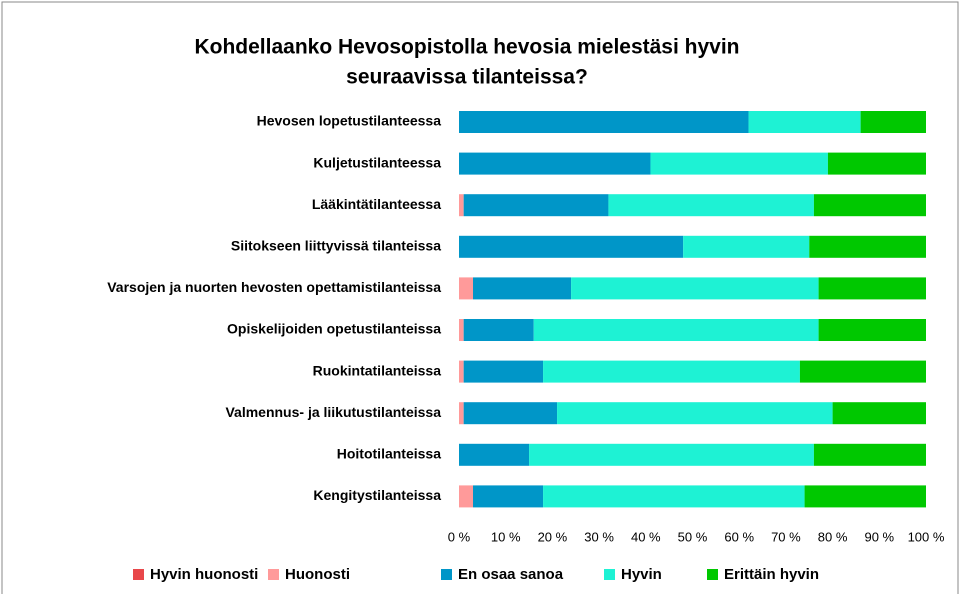  Describe the element at coordinates (349, 121) in the screenshot. I see `category-label: Hevosen lopetustilanteessa` at that location.